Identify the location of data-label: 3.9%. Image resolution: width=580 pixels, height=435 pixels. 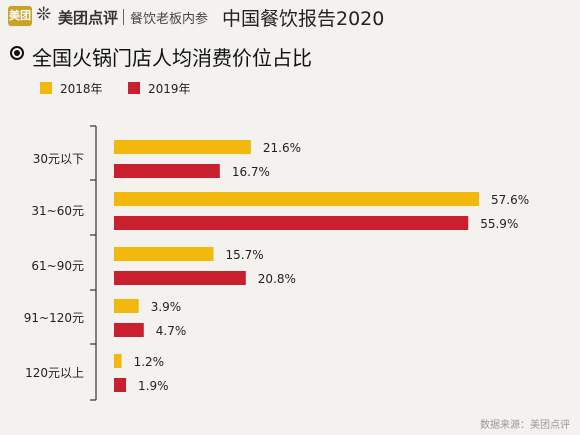
(166, 307).